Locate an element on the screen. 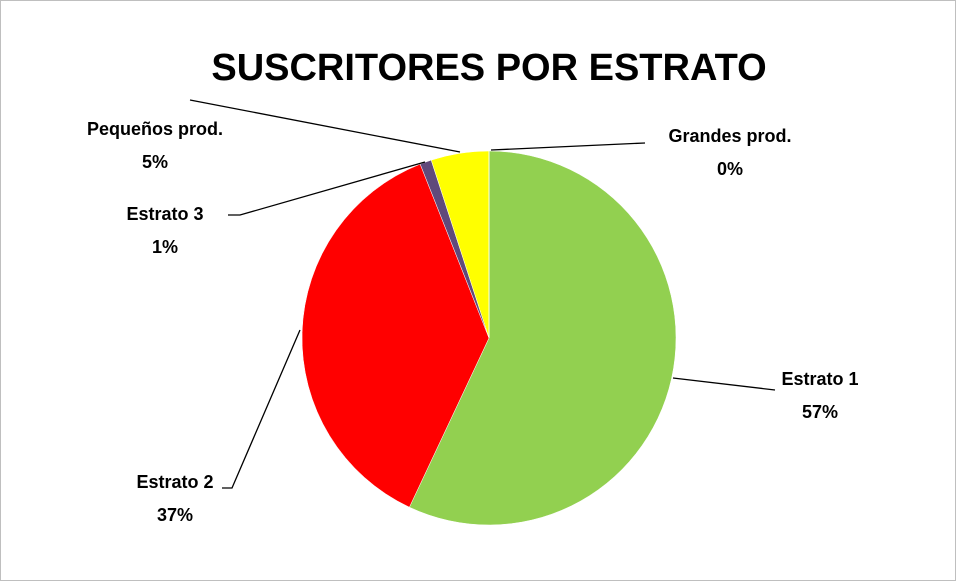 The image size is (956, 581). category-label: Estrato 3 is located at coordinates (164, 214).